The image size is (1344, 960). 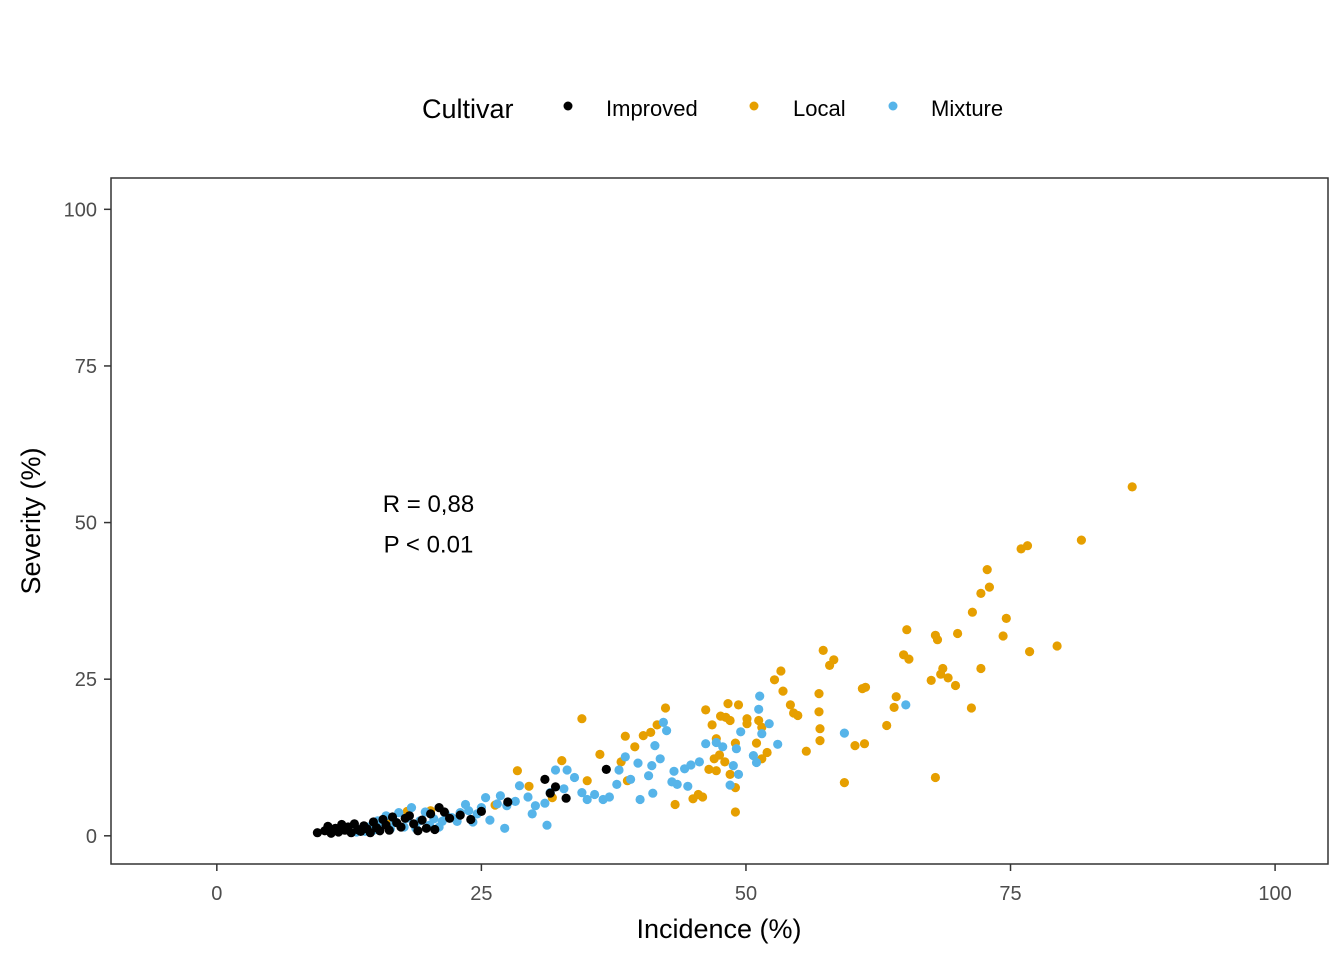 What do you see at coordinates (31, 520) in the screenshot?
I see `y-axis-title: Severity (%)` at bounding box center [31, 520].